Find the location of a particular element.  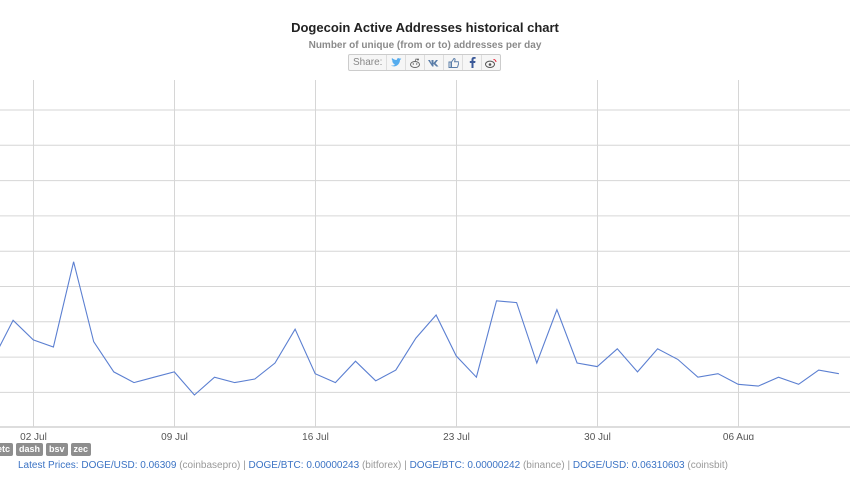

latest-prices-label: Latest Prices: is located at coordinates (48, 465).